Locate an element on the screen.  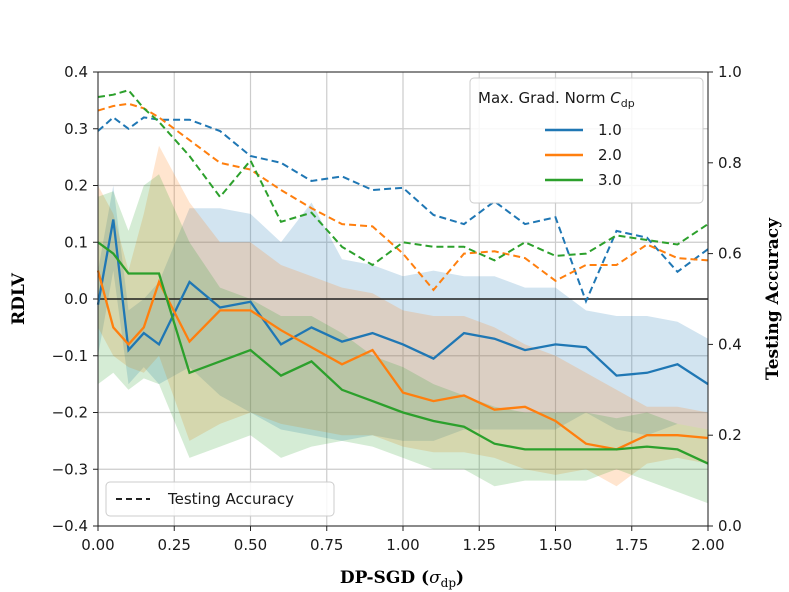
y-tick-label: 0.0 is located at coordinates (76, 299).